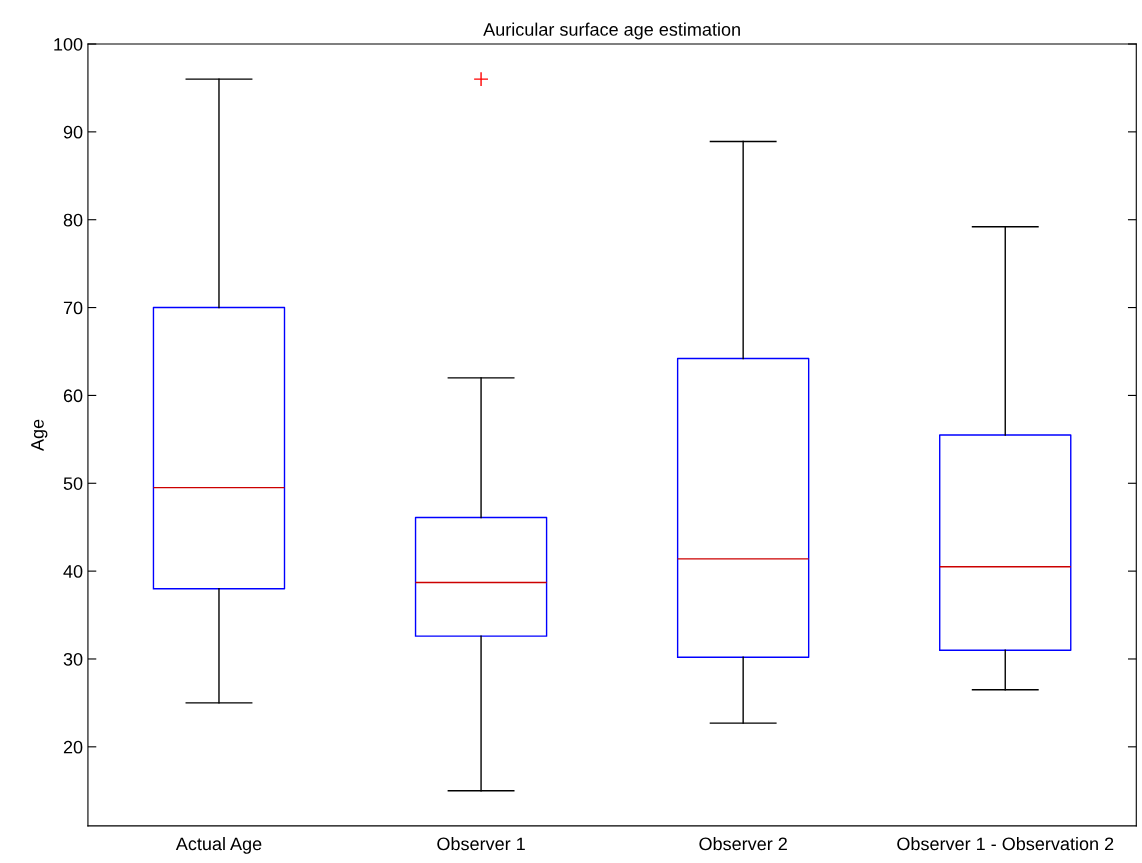 This screenshot has width=1142, height=863. What do you see at coordinates (68, 44) in the screenshot?
I see `y-tick-label: 100` at bounding box center [68, 44].